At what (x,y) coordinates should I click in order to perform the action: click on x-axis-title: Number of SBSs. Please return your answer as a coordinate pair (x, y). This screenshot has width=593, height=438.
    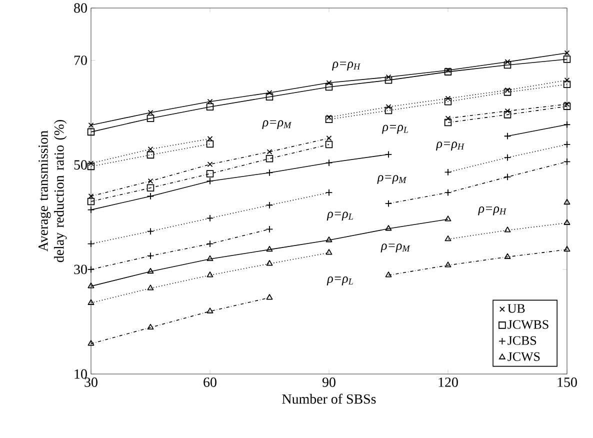
    Looking at the image, I should click on (329, 399).